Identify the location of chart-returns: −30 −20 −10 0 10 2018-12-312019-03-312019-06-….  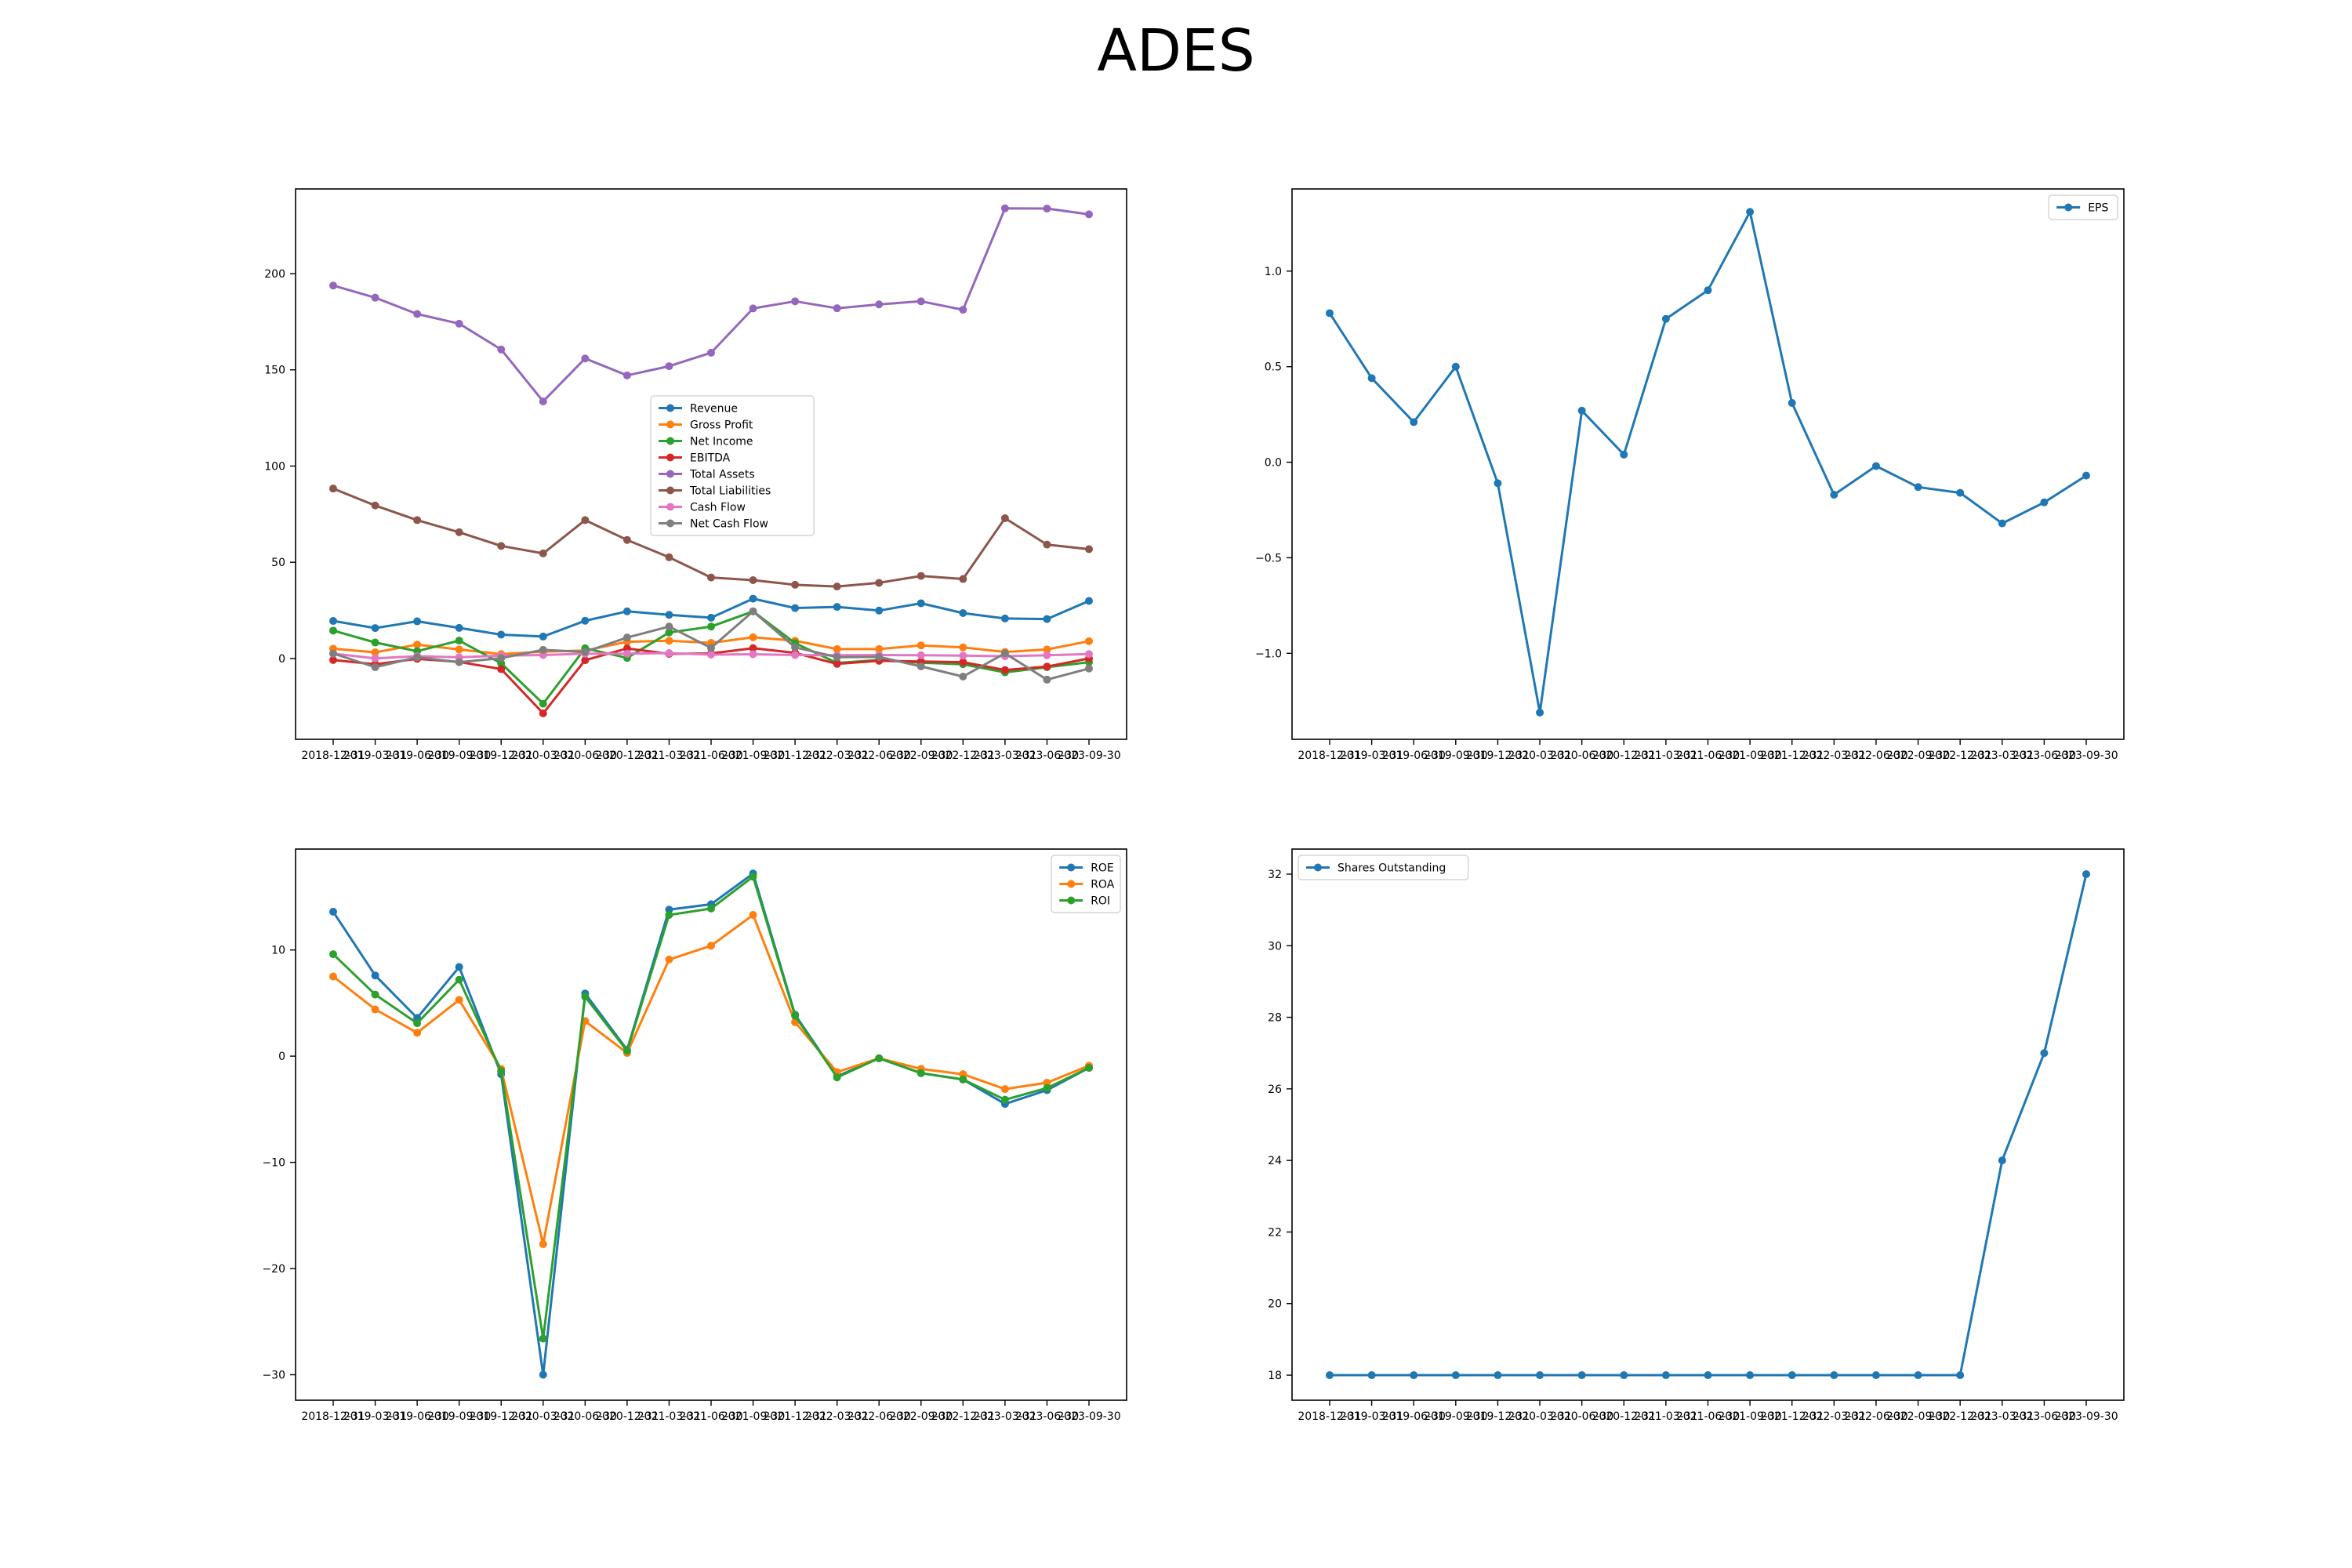
(694, 1135).